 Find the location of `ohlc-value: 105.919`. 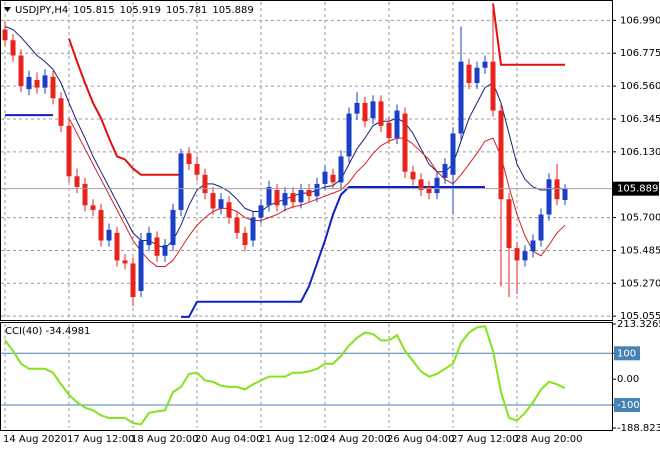

ohlc-value: 105.919 is located at coordinates (140, 10).